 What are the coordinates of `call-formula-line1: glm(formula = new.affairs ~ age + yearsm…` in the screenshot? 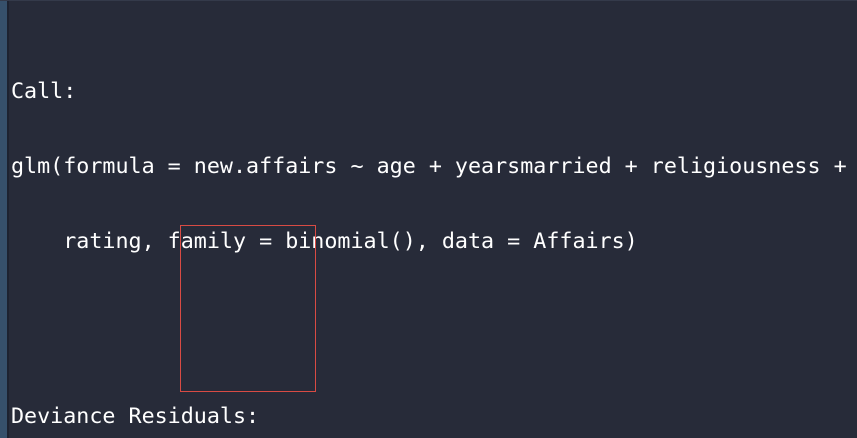 It's located at (429, 166).